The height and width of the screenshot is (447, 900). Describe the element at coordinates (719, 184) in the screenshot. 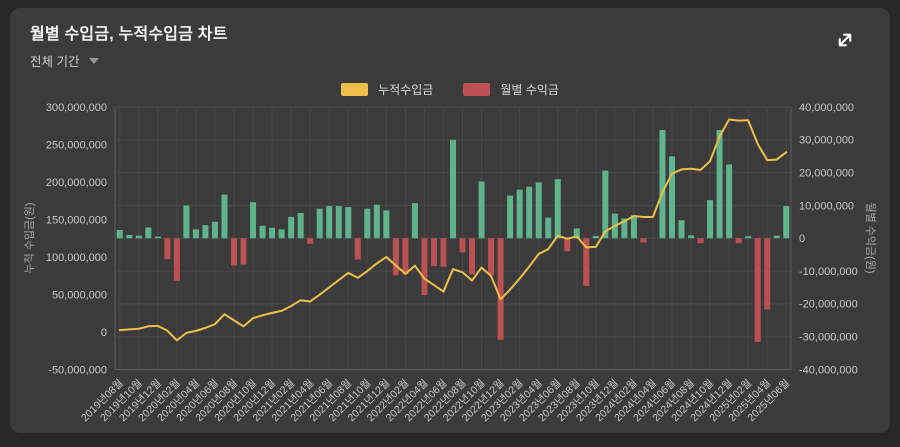

I see `monthly-bar-2024년11월` at that location.